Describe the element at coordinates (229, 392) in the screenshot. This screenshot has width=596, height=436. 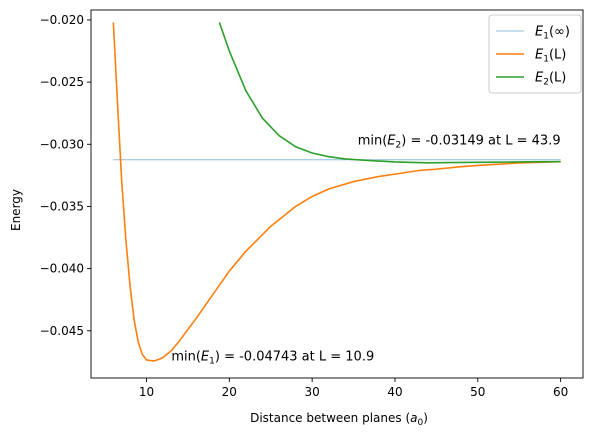
I see `x-tick-label: 20` at that location.